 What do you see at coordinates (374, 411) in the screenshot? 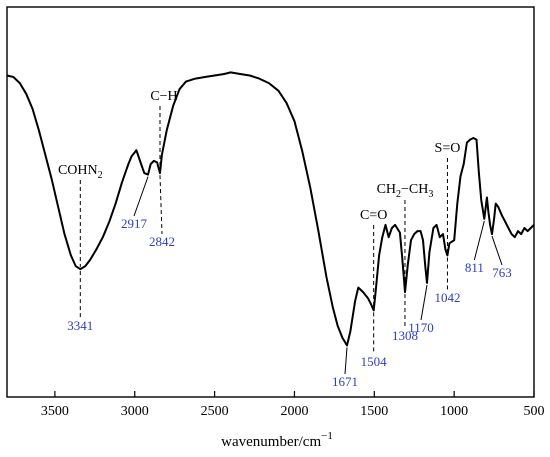
I see `x-tick-label: 1500` at bounding box center [374, 411].